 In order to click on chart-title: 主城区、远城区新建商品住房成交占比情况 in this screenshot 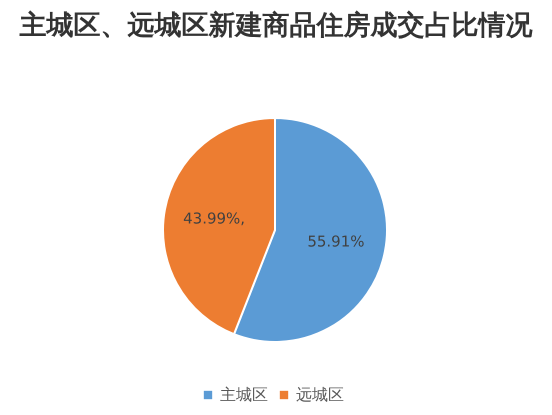, I will do `click(276, 25)`.